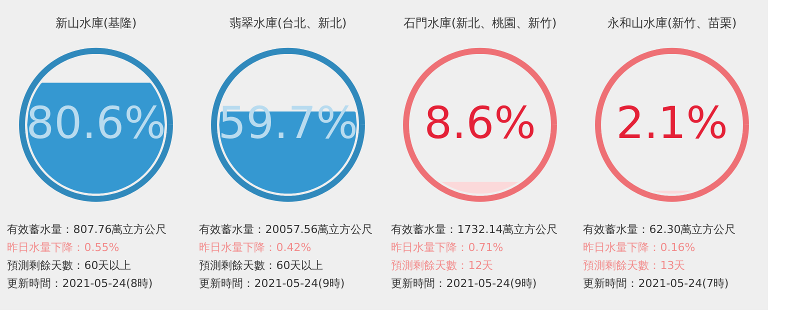  What do you see at coordinates (288, 123) in the screenshot?
I see `data-label: 59.7%` at bounding box center [288, 123].